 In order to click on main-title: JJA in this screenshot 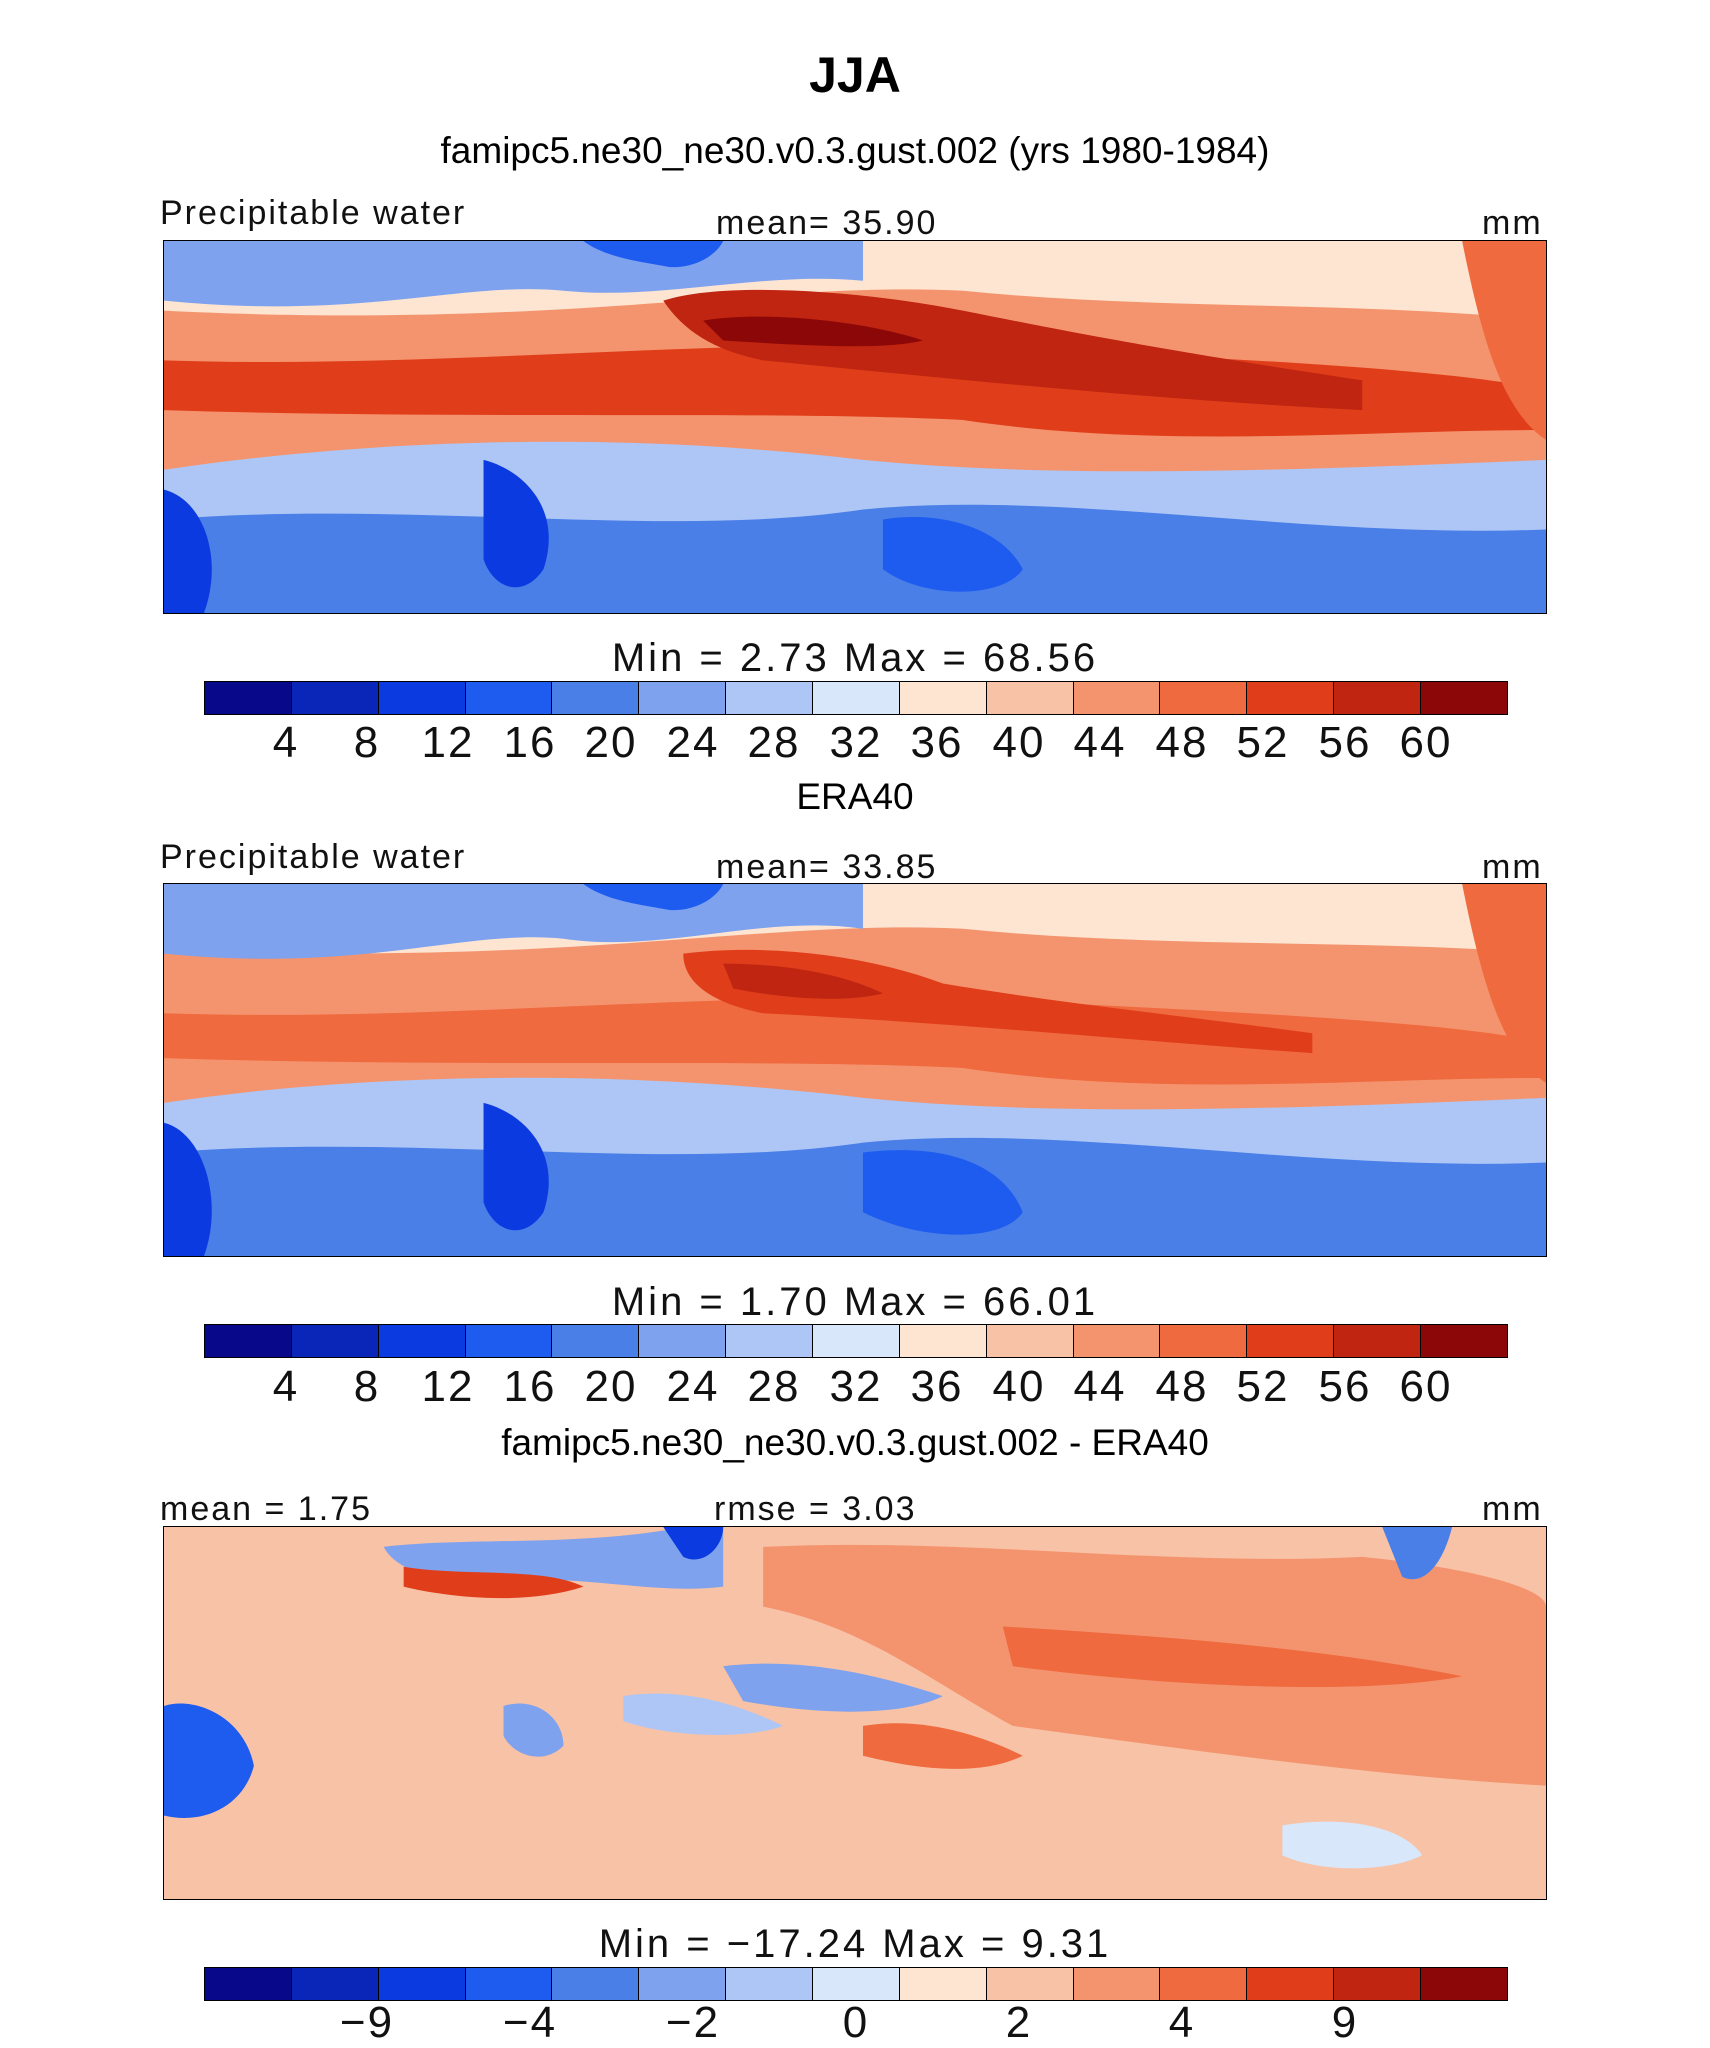, I will do `click(855, 75)`.